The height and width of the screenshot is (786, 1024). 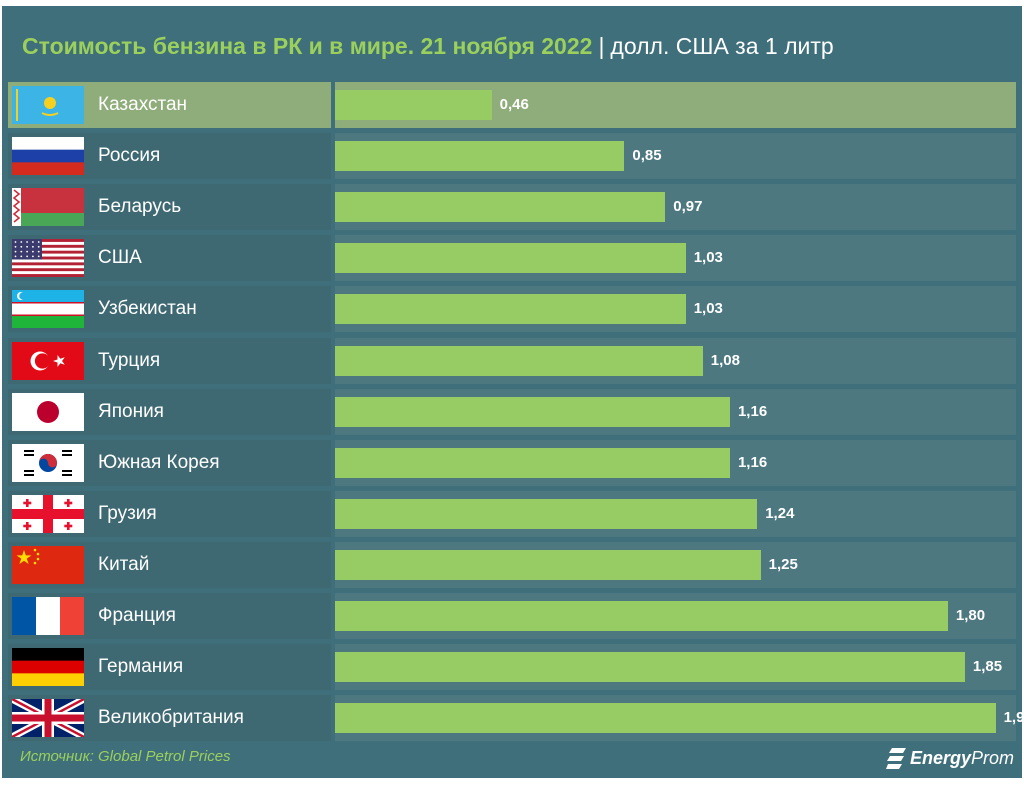 What do you see at coordinates (1012, 718) in the screenshot?
I see `data-label: 1,94` at bounding box center [1012, 718].